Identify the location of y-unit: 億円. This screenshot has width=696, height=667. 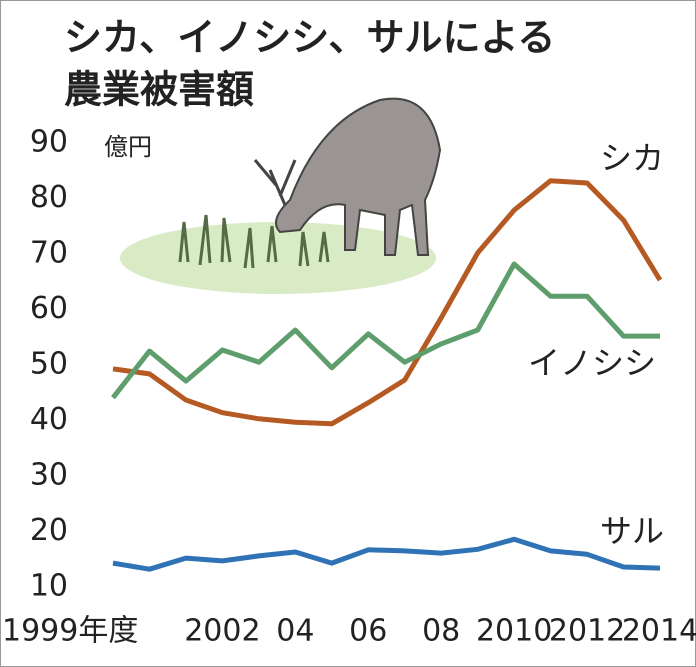
(128, 147).